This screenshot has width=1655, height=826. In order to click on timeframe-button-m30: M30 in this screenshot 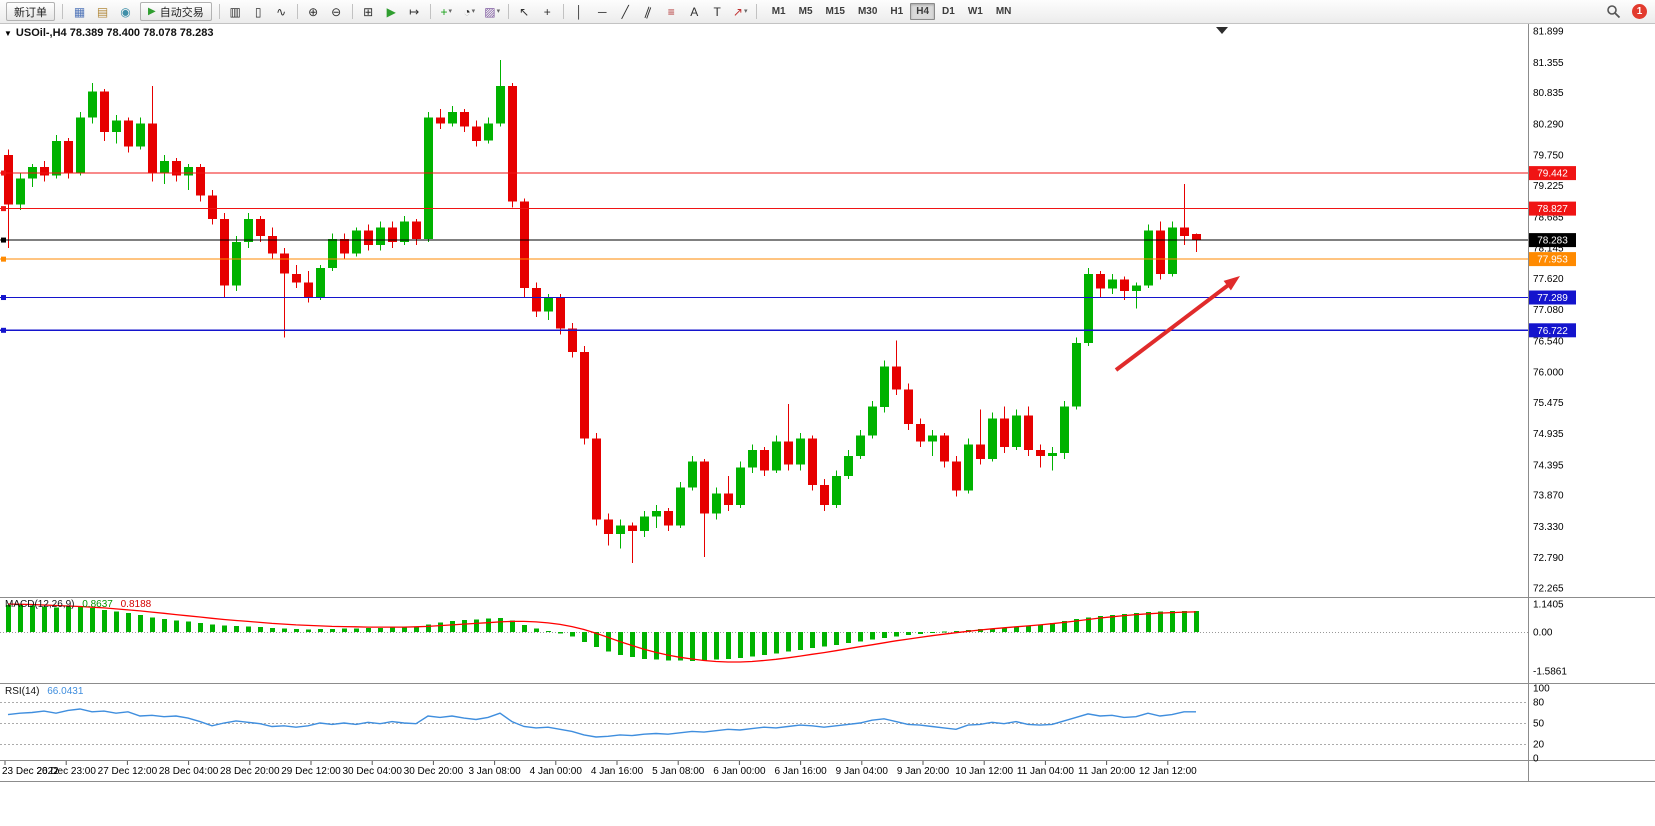, I will do `click(867, 11)`.